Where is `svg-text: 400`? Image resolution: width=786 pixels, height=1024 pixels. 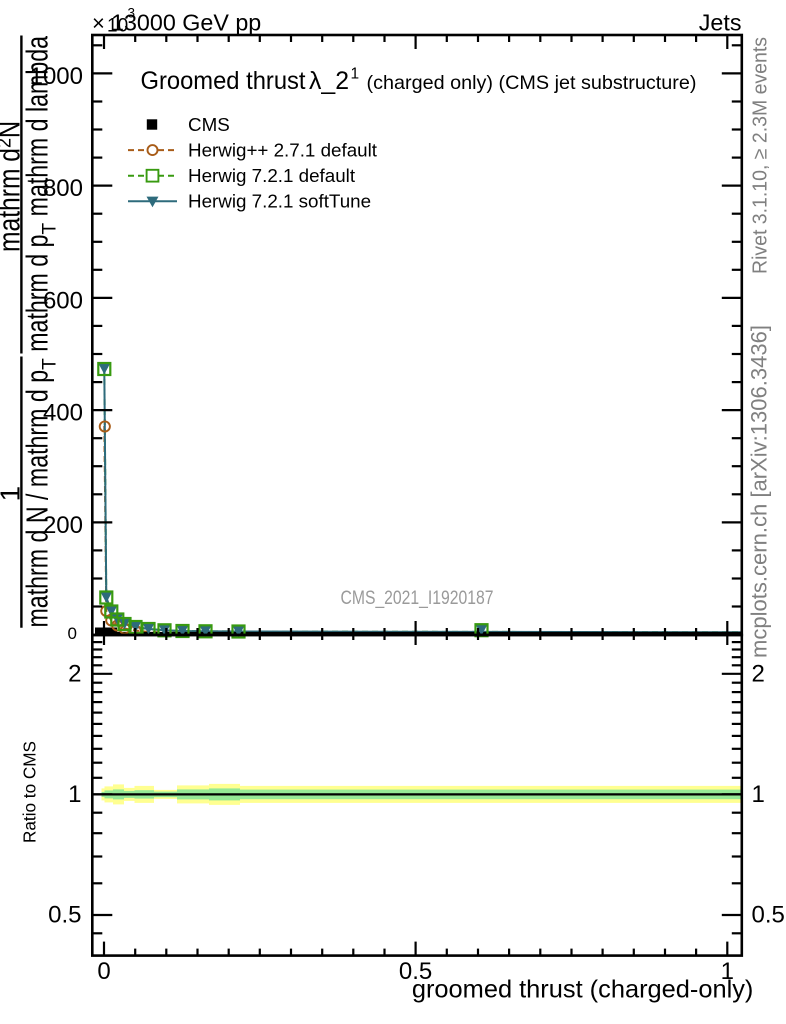
svg-text: 400 is located at coordinates (63, 413).